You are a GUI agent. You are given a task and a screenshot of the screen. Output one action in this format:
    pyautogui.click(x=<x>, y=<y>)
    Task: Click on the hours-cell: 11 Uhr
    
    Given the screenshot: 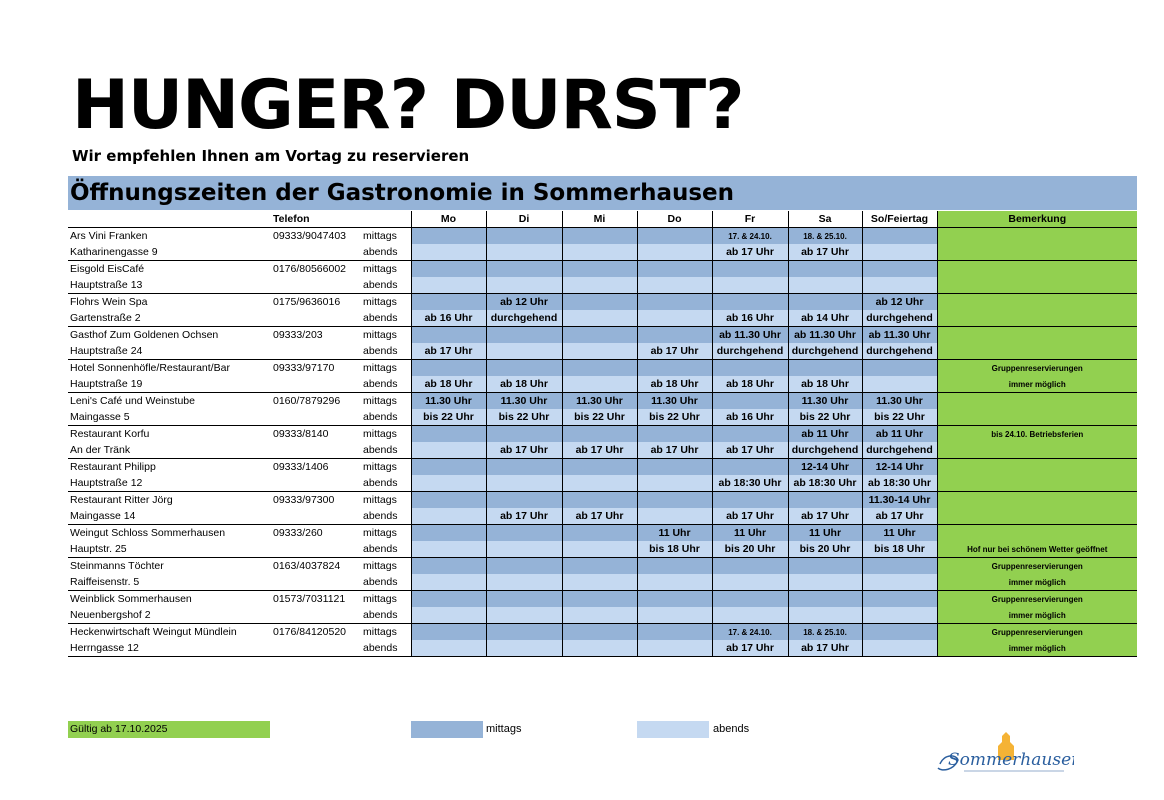 What is the action you would take?
    pyautogui.click(x=674, y=532)
    